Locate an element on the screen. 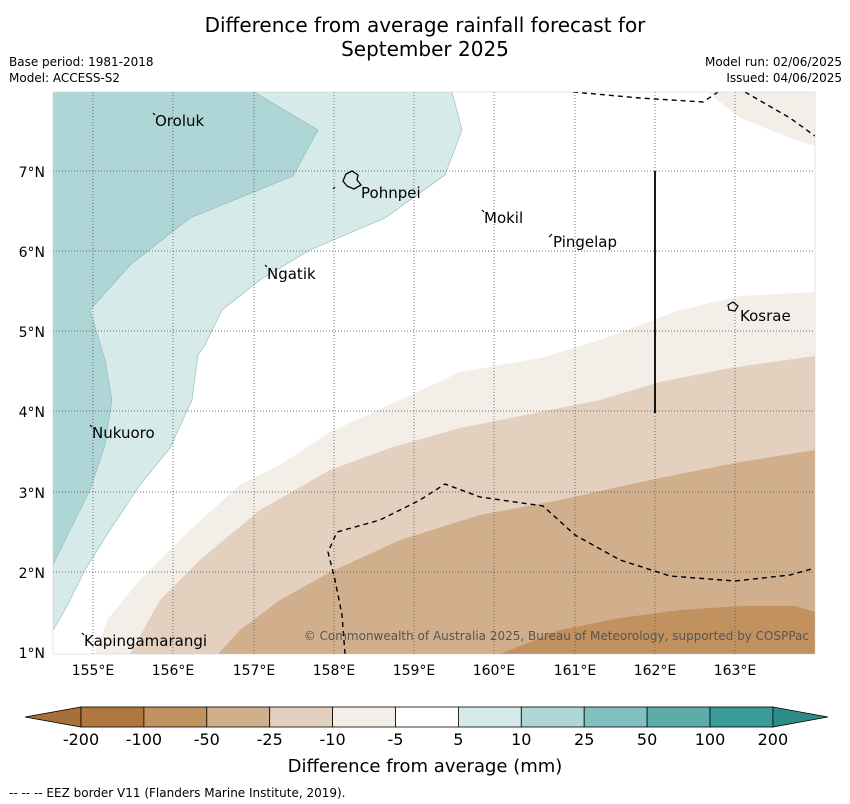  lon-tick: 155°E is located at coordinates (93, 671).